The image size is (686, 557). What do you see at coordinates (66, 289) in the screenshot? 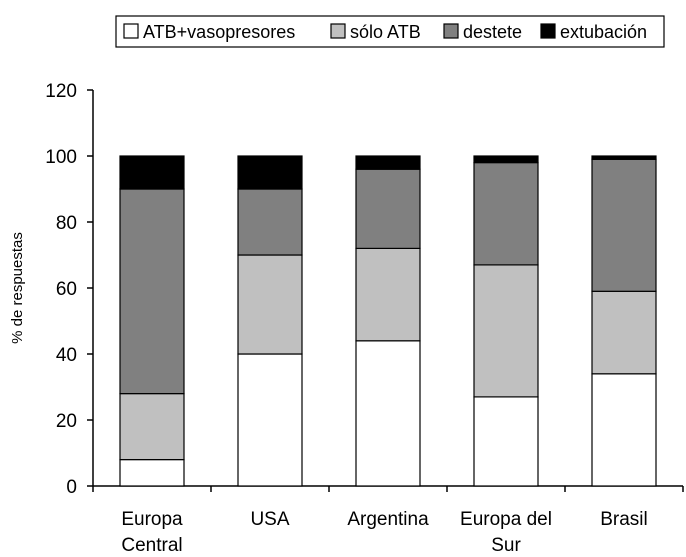
I see `y-tick-label: 60` at bounding box center [66, 289].